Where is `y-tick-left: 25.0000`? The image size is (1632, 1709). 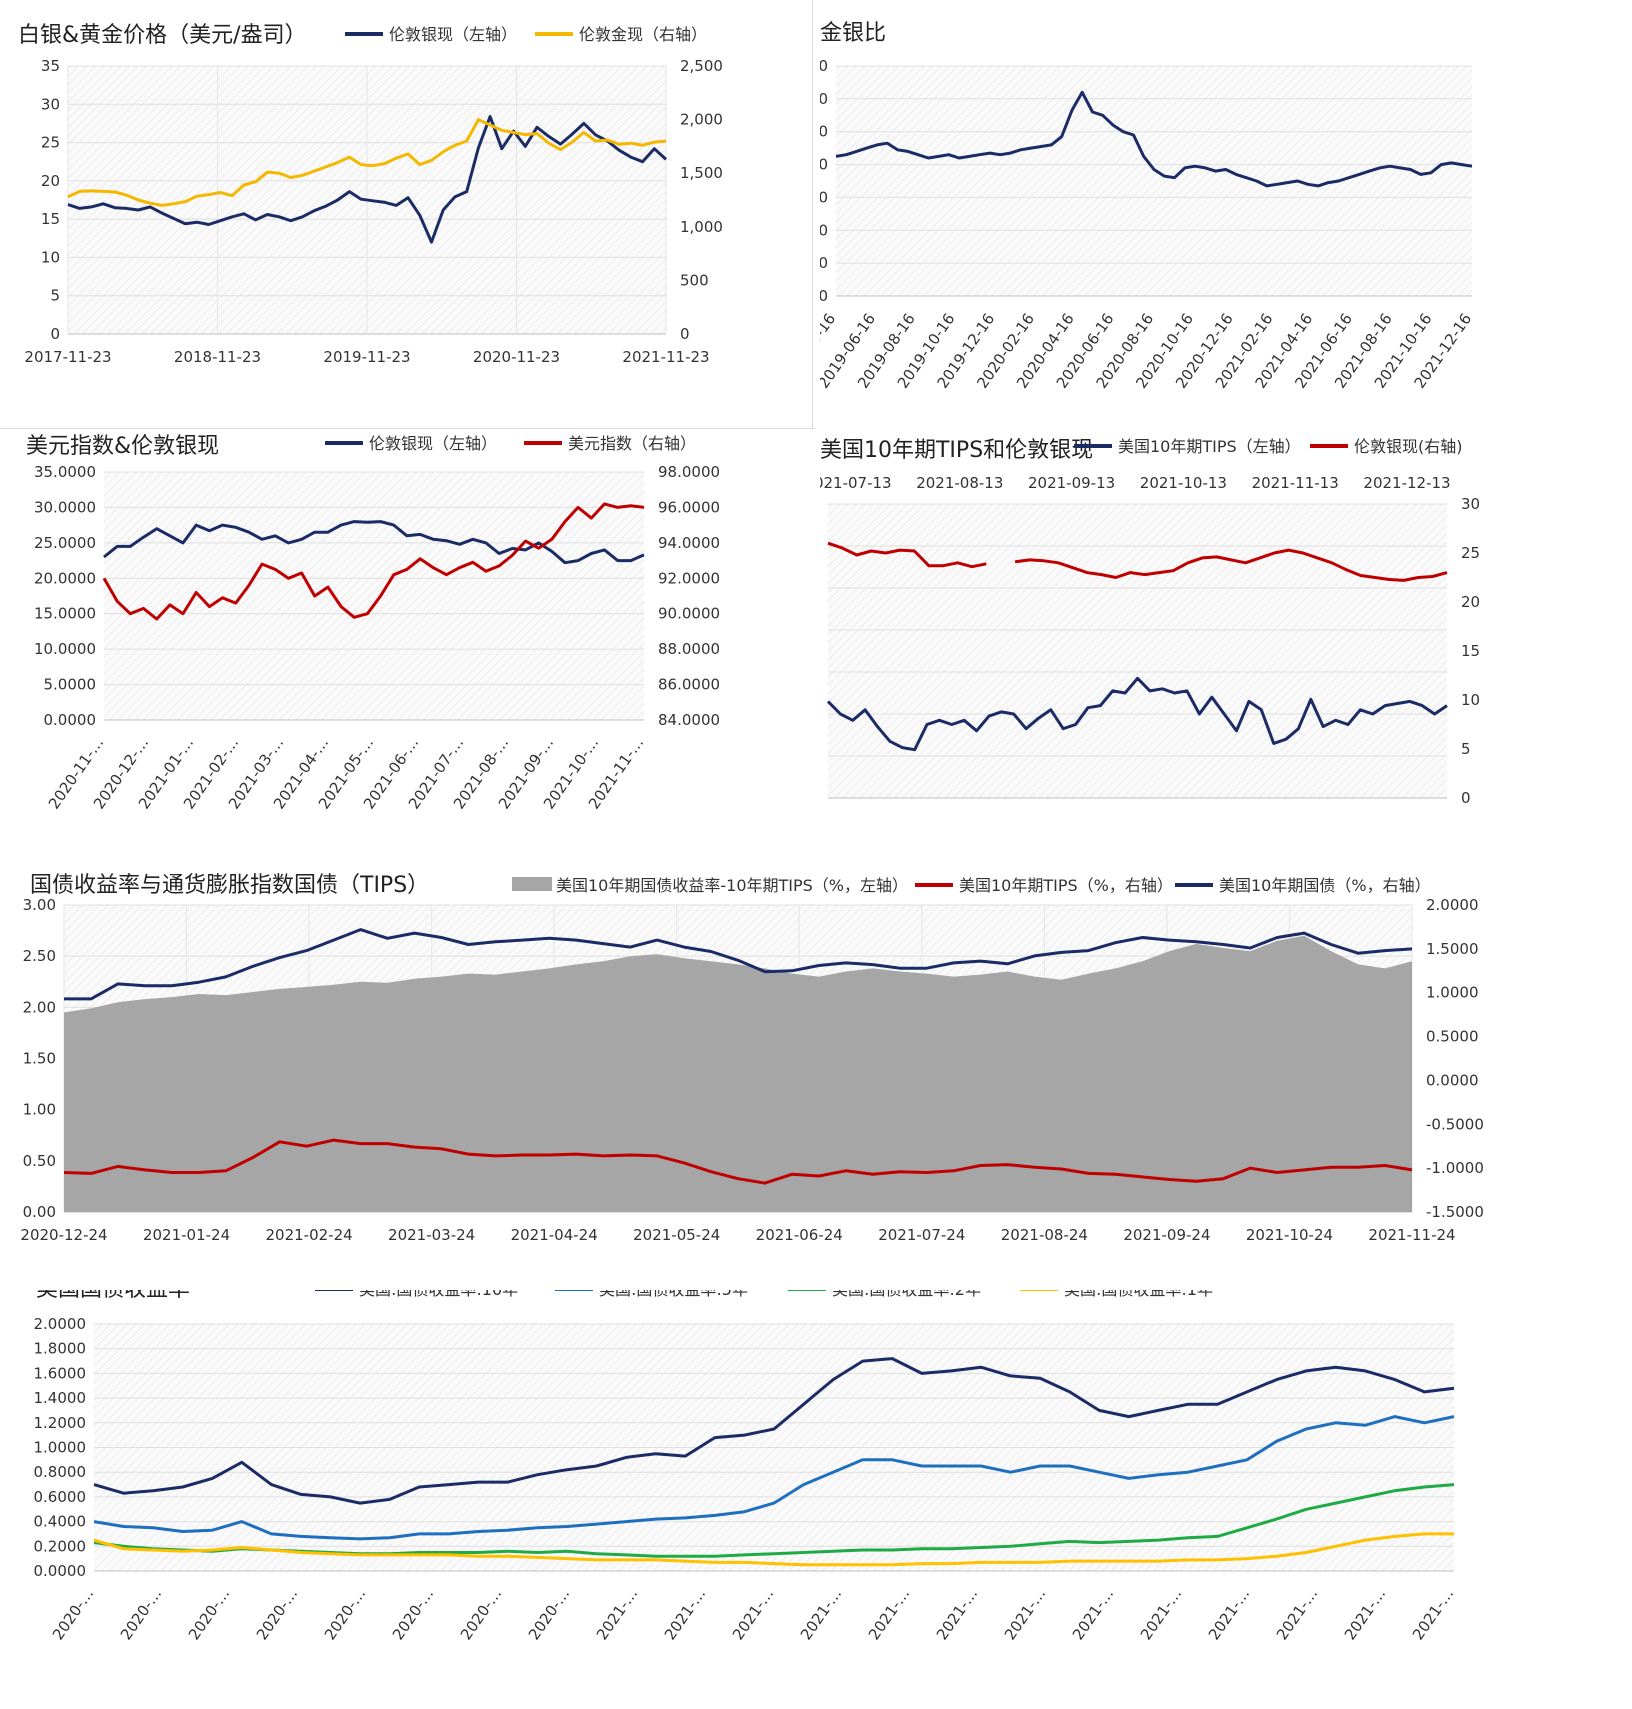
y-tick-left: 25.0000 is located at coordinates (65, 543).